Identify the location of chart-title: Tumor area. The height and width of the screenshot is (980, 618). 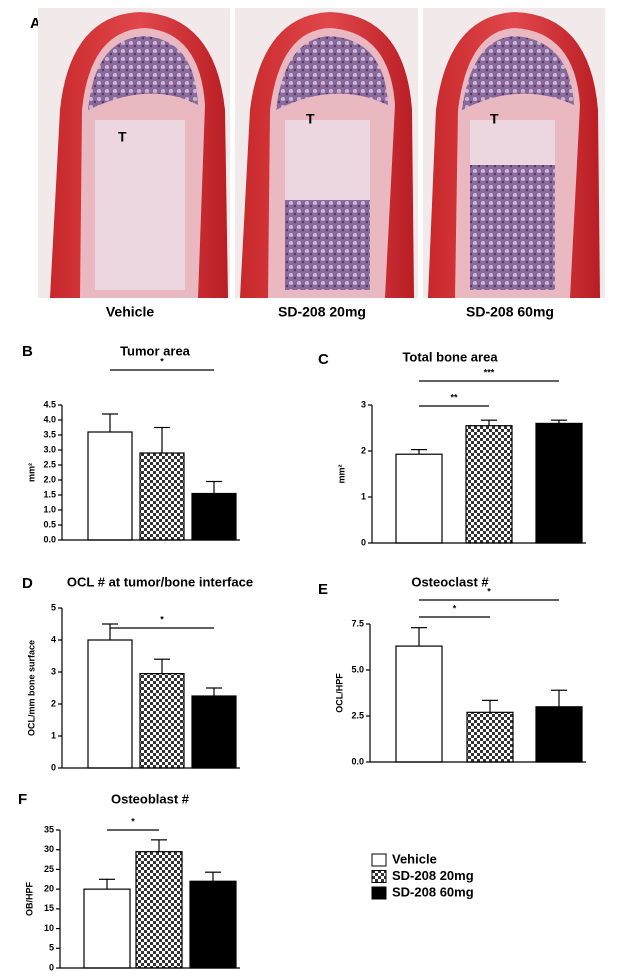
(155, 350).